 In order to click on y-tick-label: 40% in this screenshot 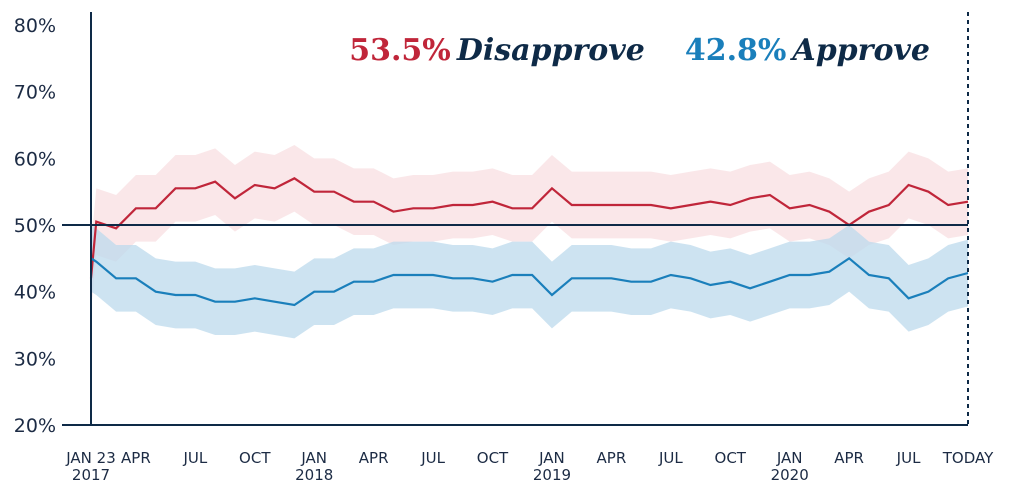, I will do `click(35, 293)`.